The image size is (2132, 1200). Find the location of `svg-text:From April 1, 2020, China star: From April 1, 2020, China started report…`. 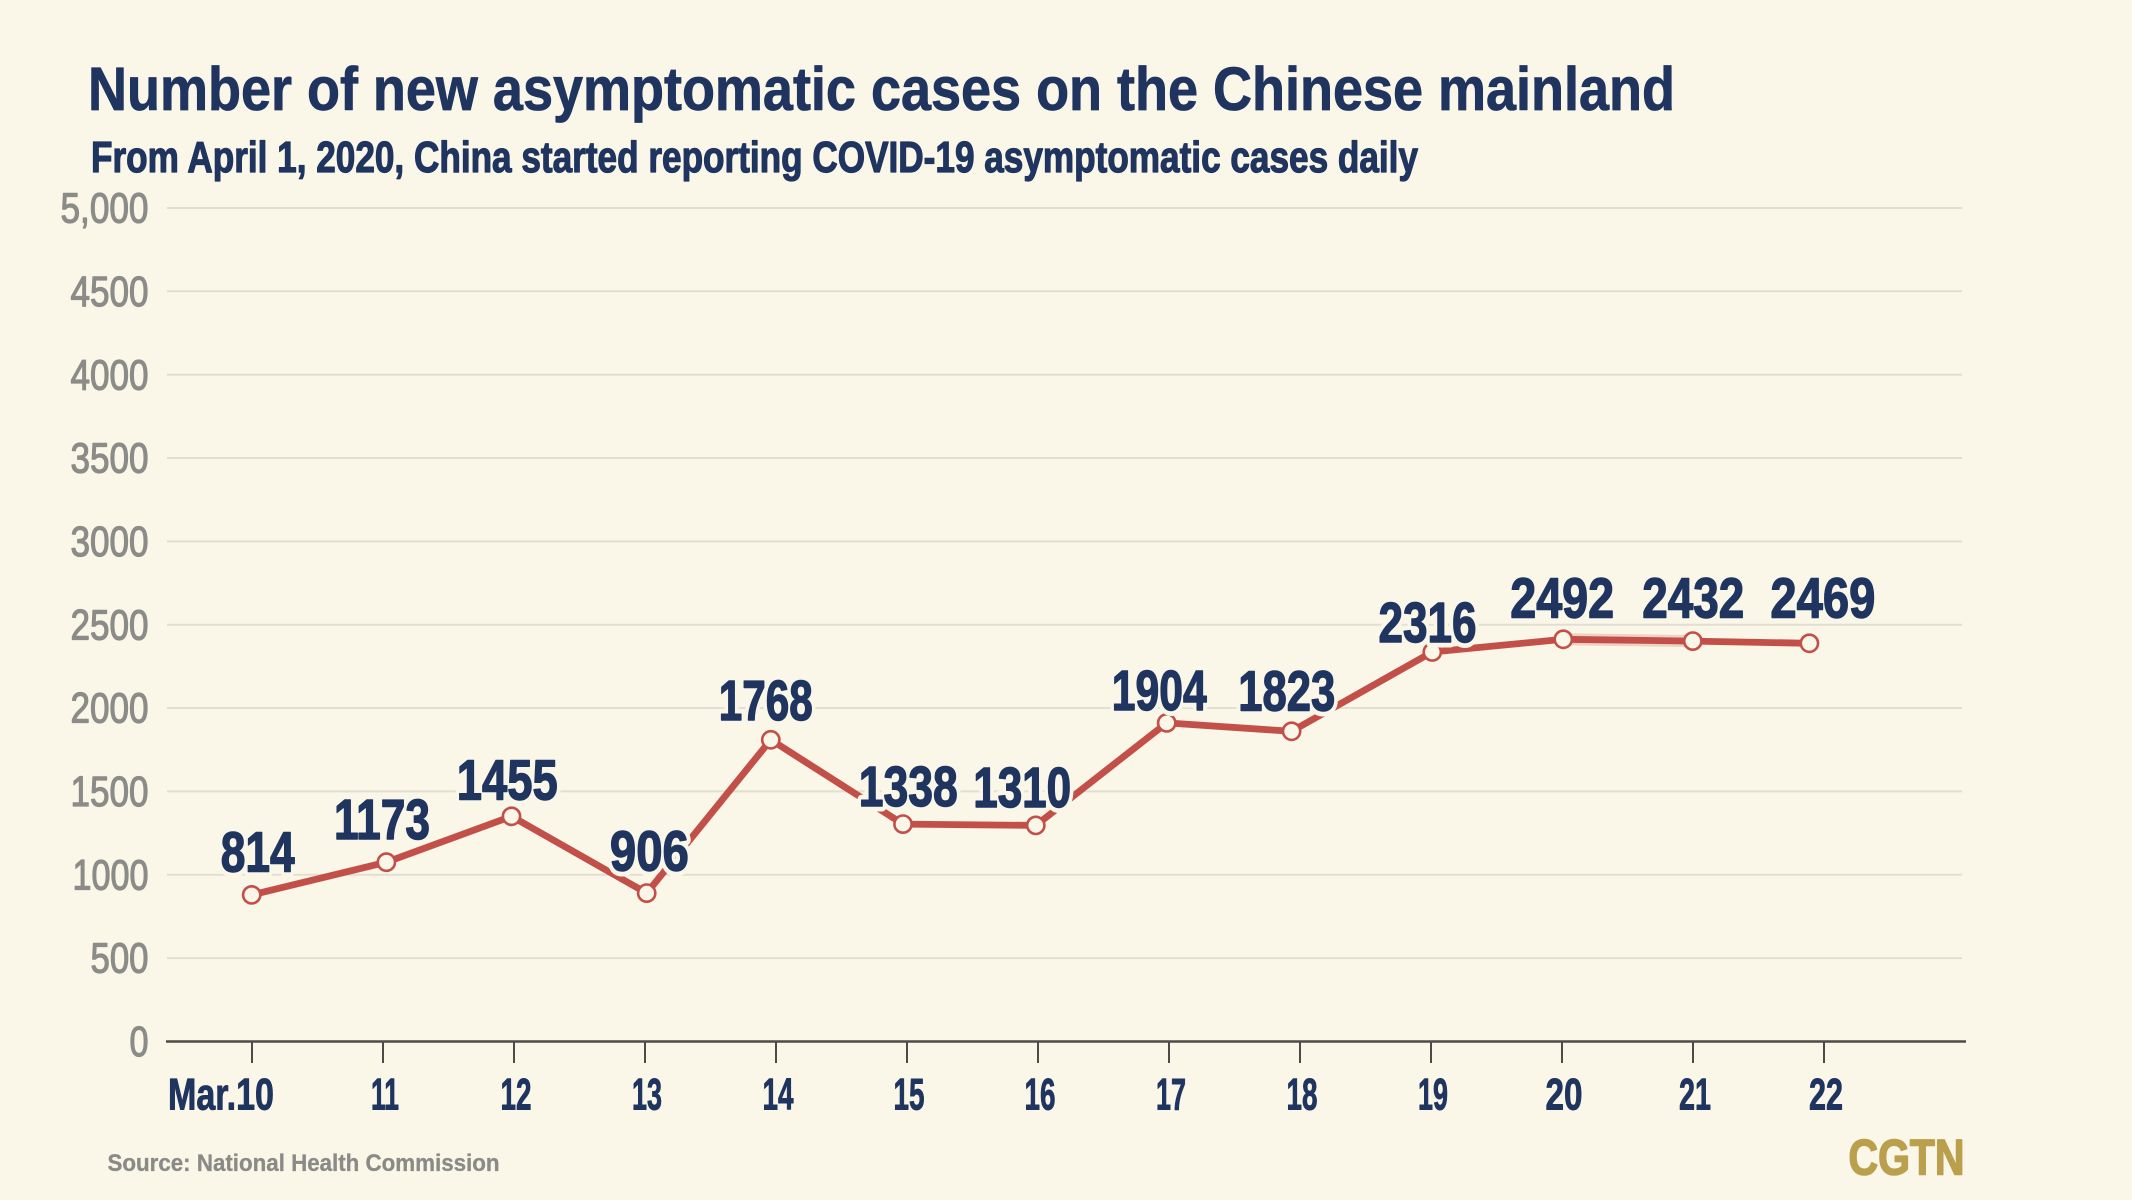

svg-text:From April 1, 2020, China star: From April 1, 2020, China started report… is located at coordinates (755, 157).